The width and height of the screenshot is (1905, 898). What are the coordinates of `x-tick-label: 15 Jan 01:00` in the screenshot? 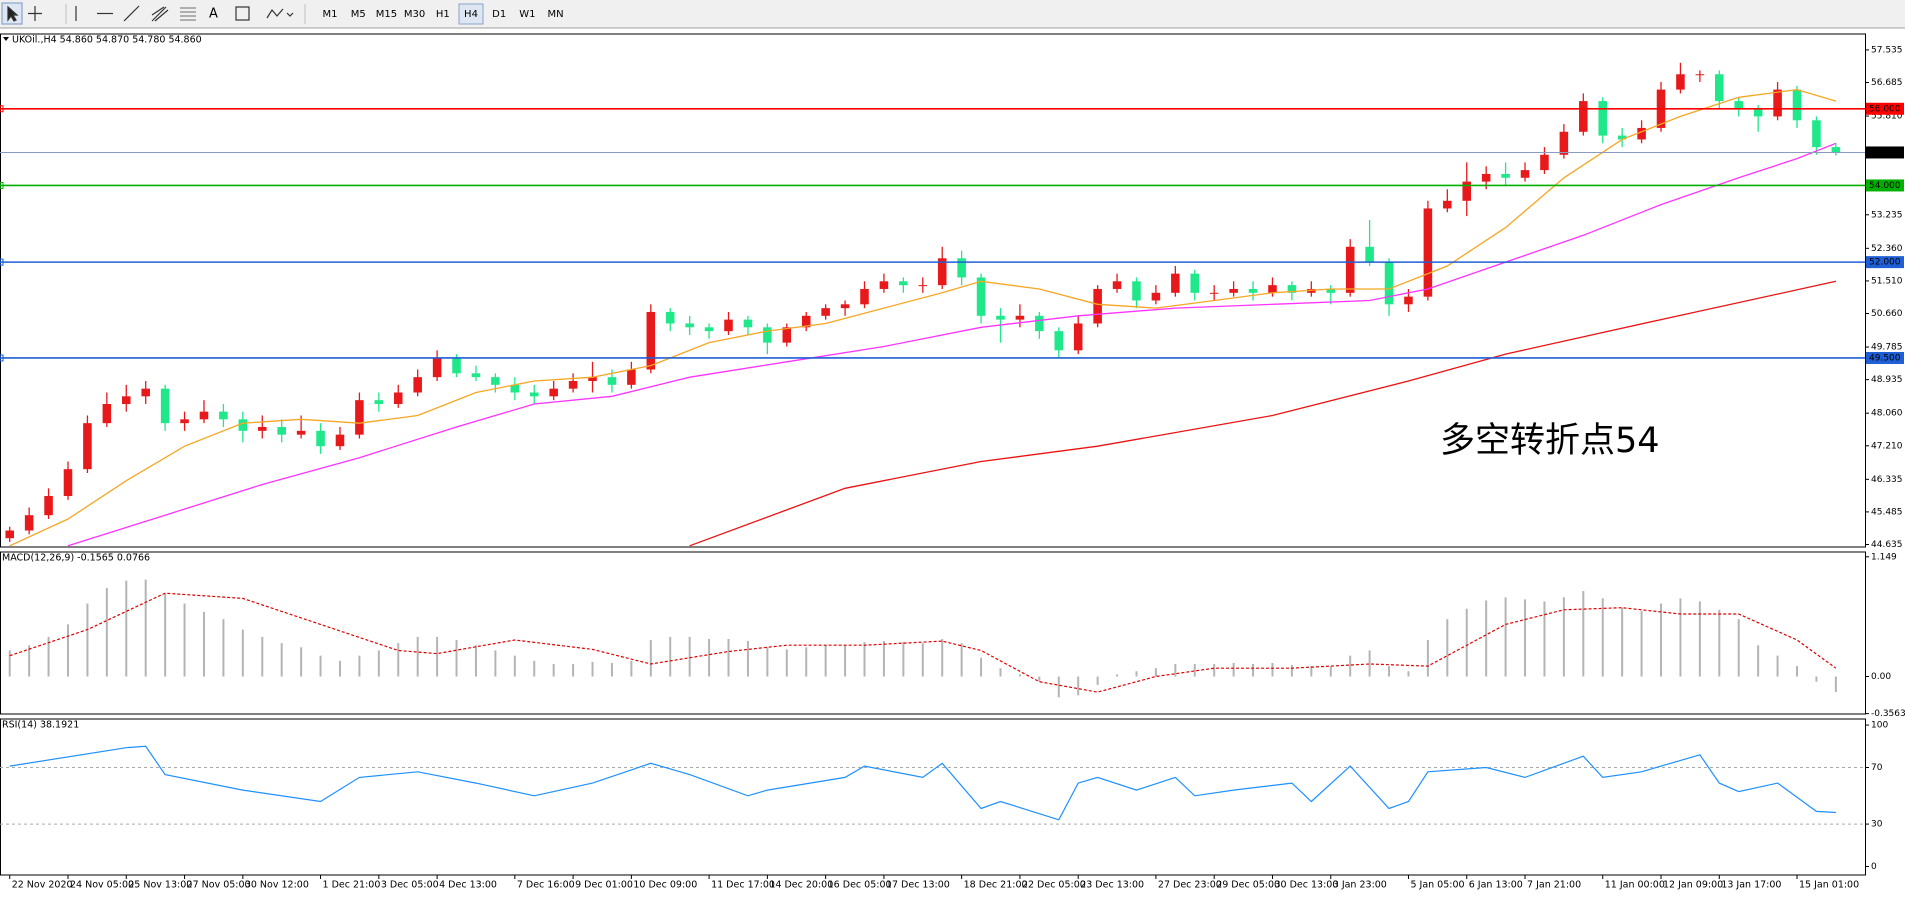 It's located at (1829, 885).